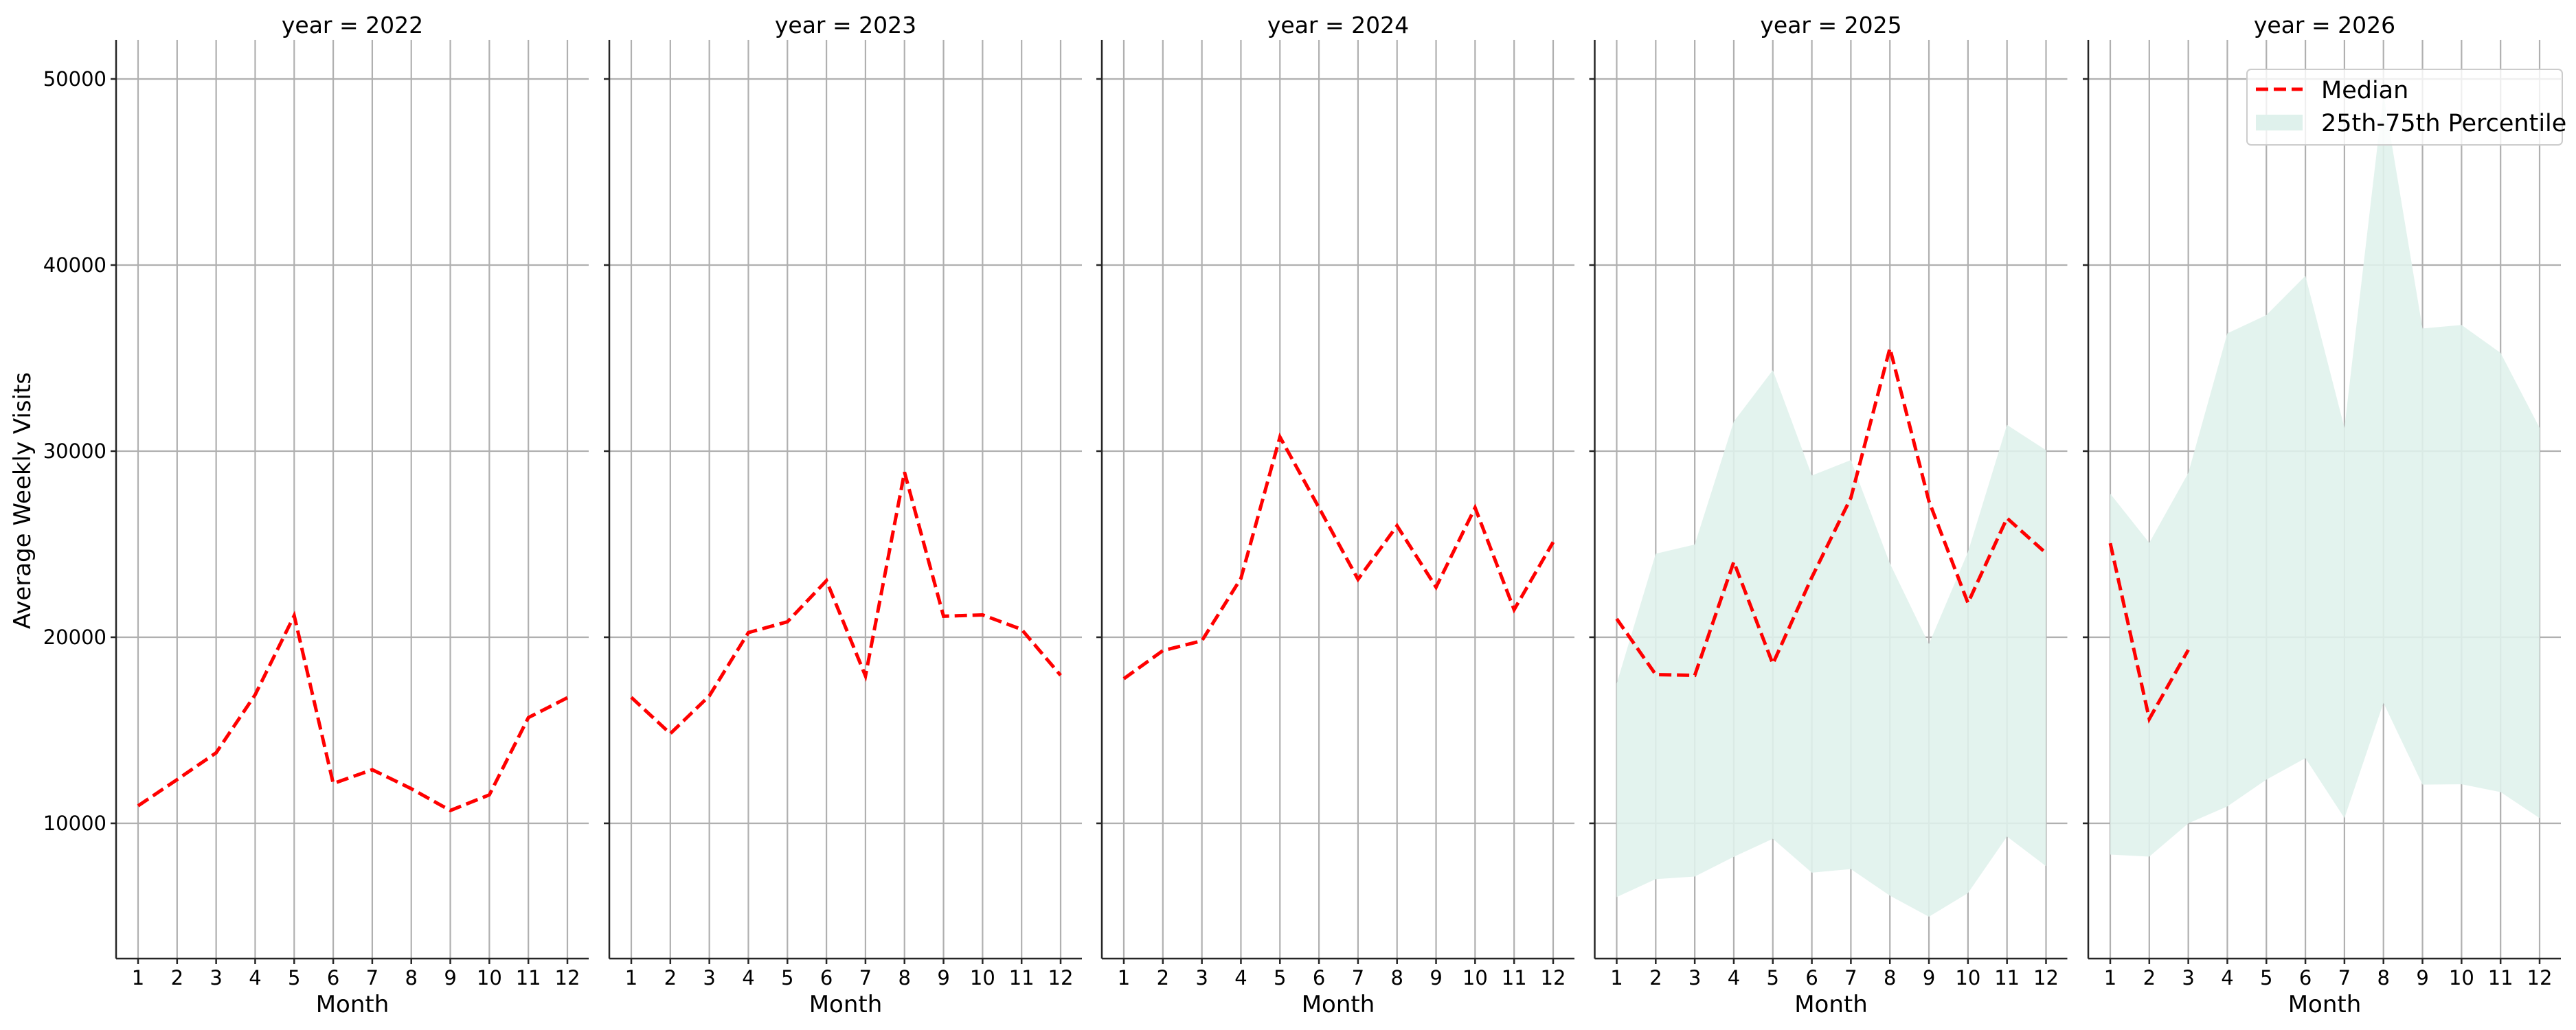  What do you see at coordinates (2279, 122) in the screenshot?
I see `legend-band-swatch-icon` at bounding box center [2279, 122].